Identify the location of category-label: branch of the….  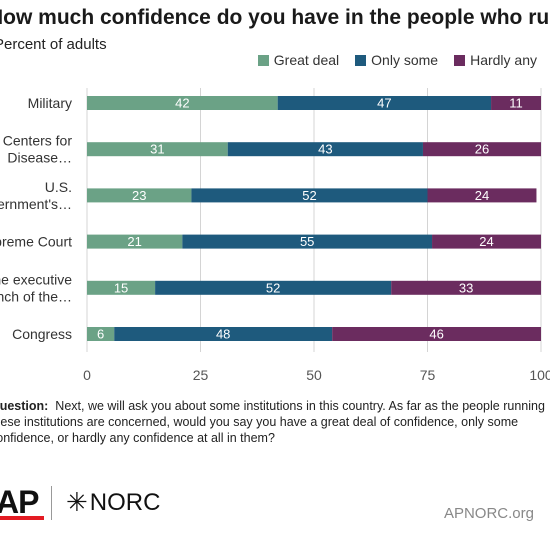
(36, 296).